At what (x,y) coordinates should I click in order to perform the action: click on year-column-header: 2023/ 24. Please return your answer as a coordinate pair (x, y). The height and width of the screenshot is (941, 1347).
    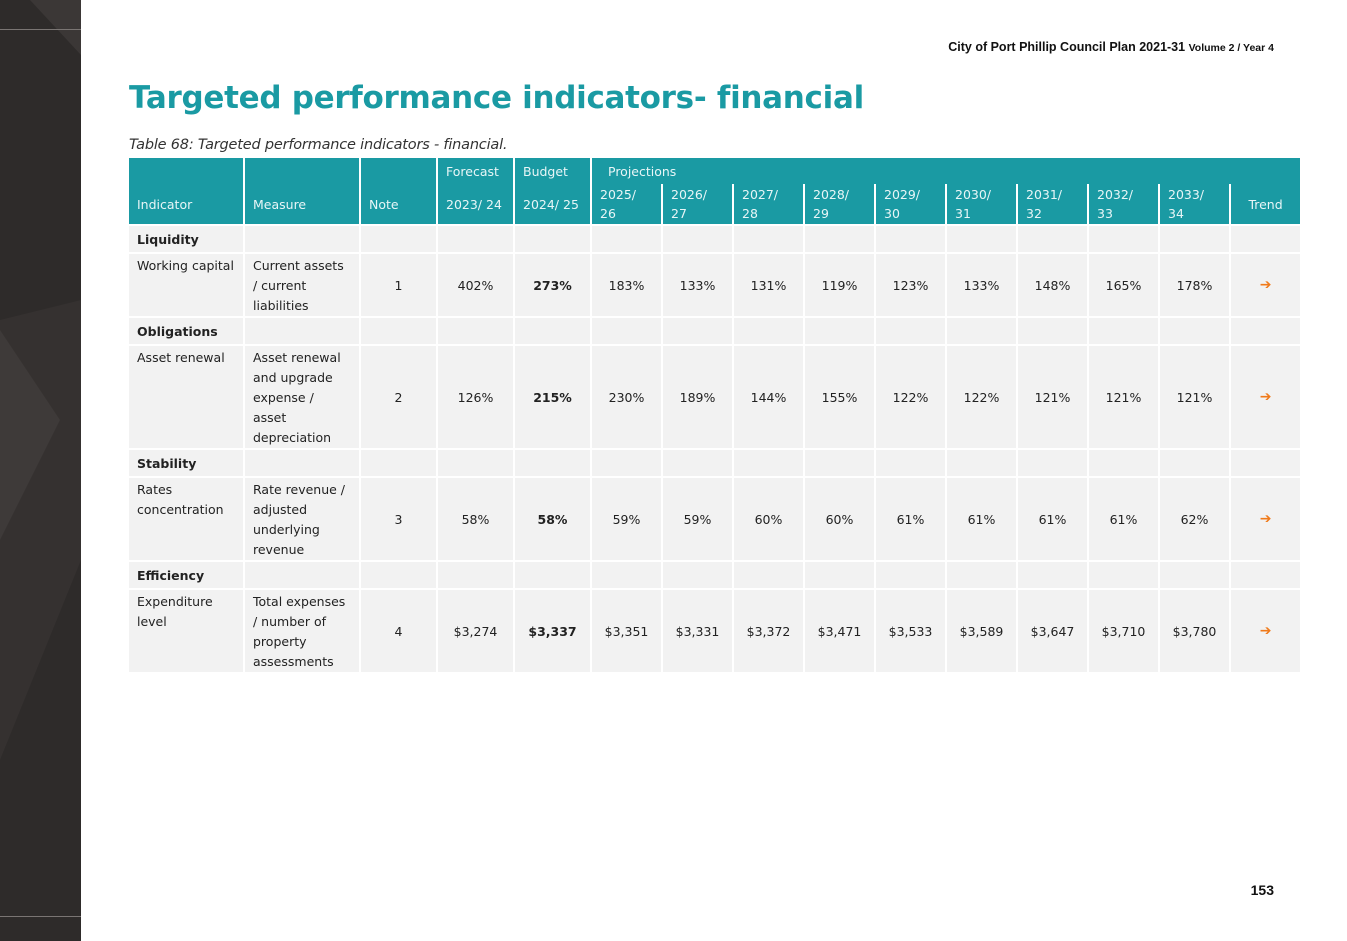
    Looking at the image, I should click on (475, 204).